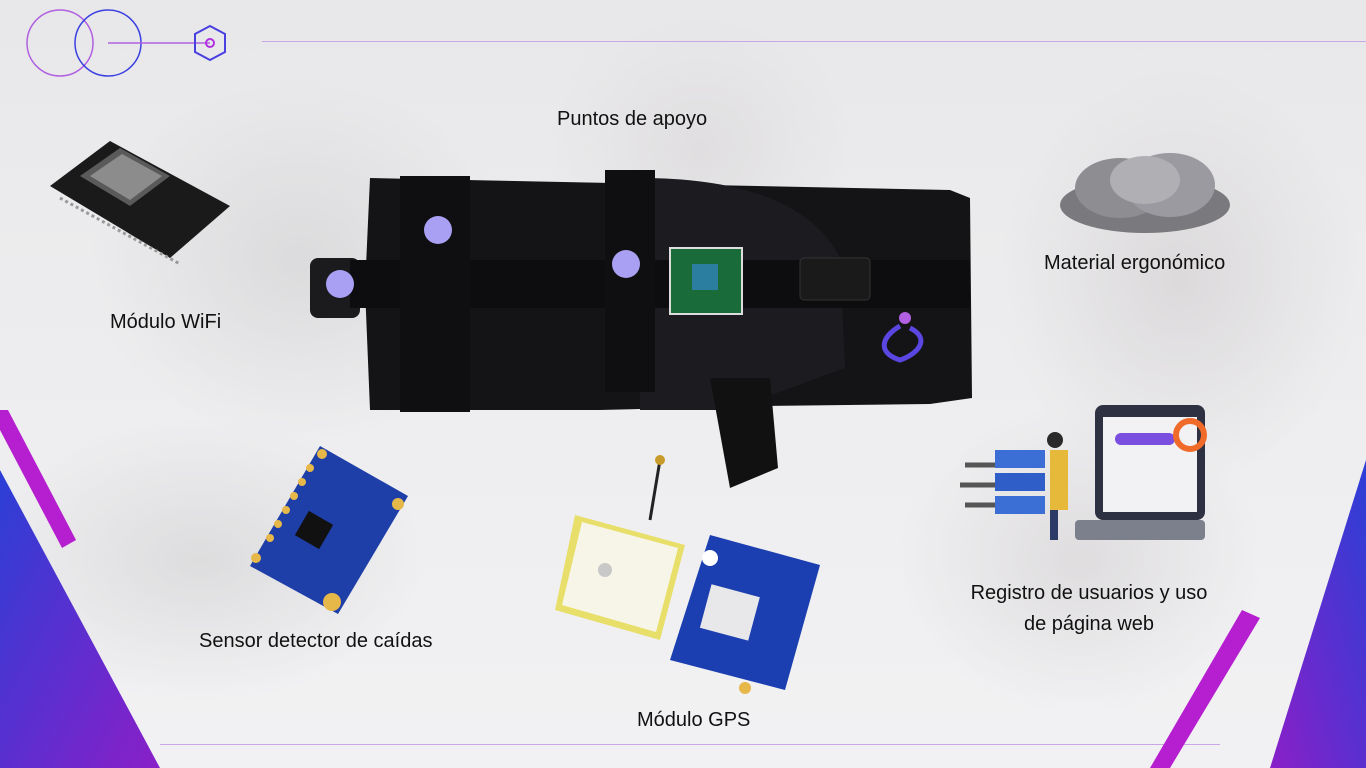 The image size is (1366, 768). I want to click on web-registry-label-line1: Registro de usuarios y uso, so click(1089, 593).